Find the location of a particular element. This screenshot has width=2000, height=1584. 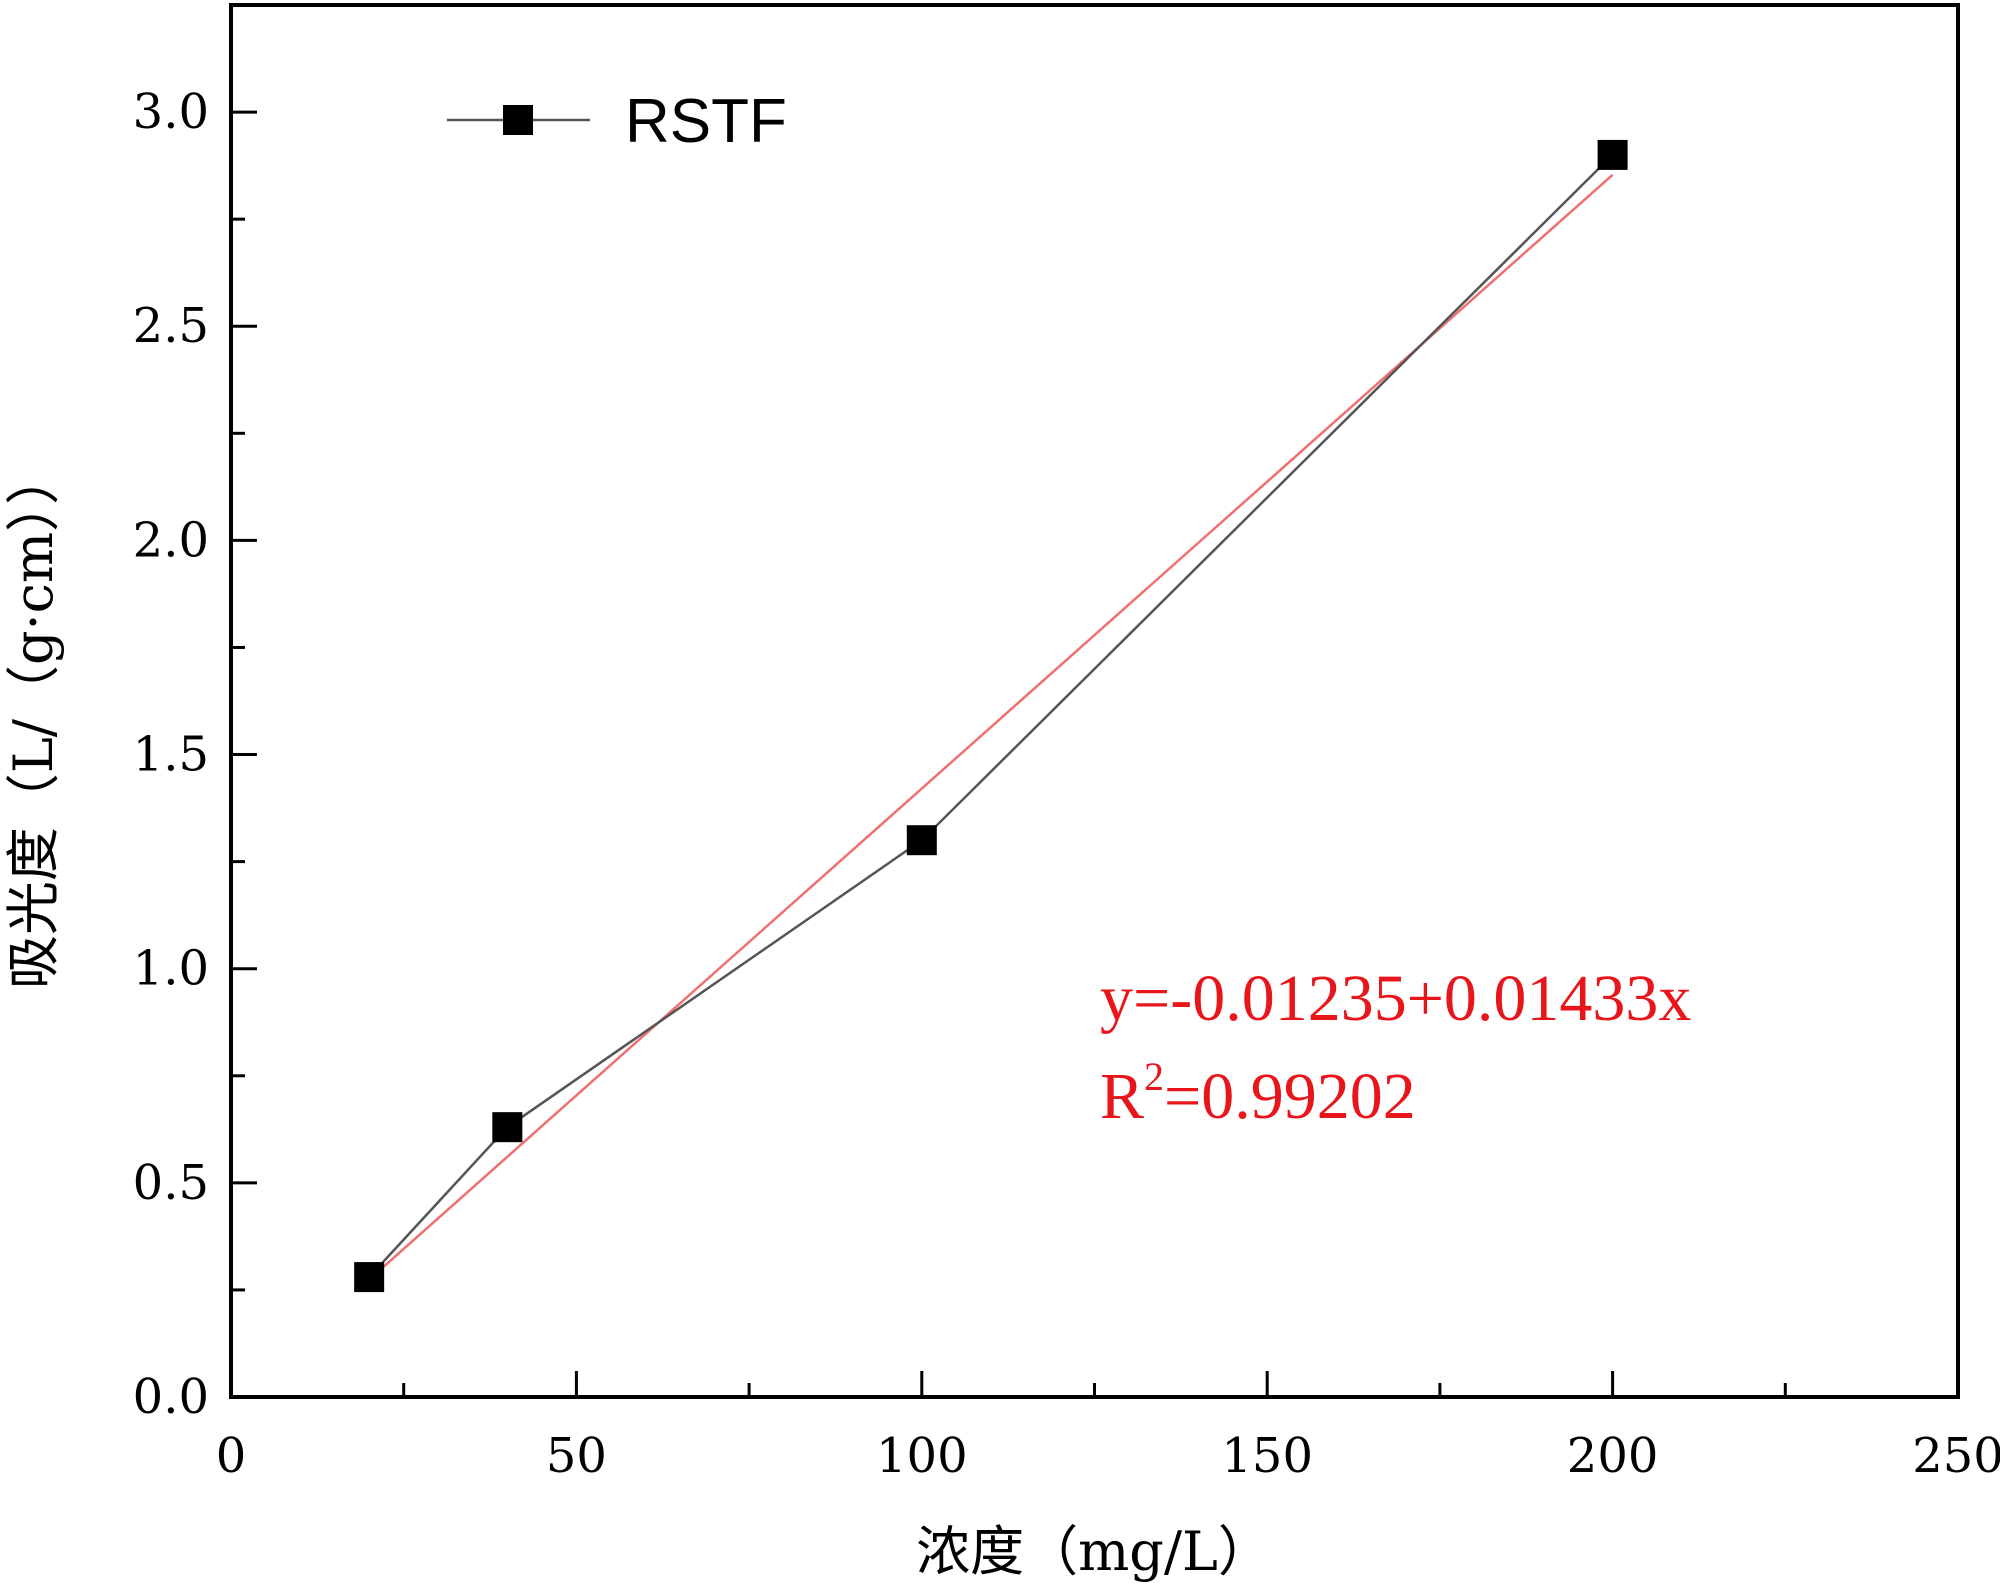

r2-letter: R is located at coordinates (1122, 1096).